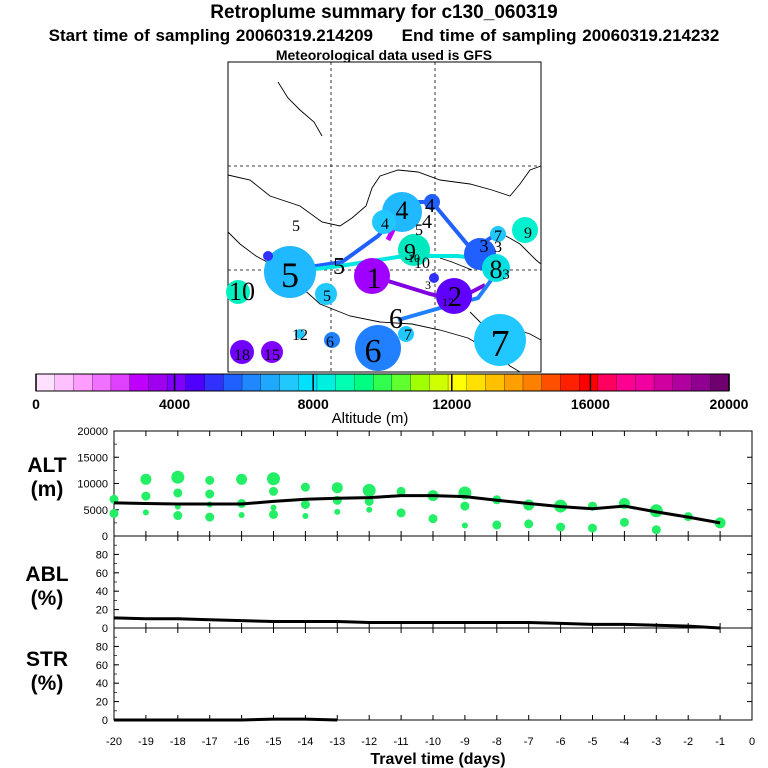  Describe the element at coordinates (47, 659) in the screenshot. I see `panel-ylabel: STR` at that location.